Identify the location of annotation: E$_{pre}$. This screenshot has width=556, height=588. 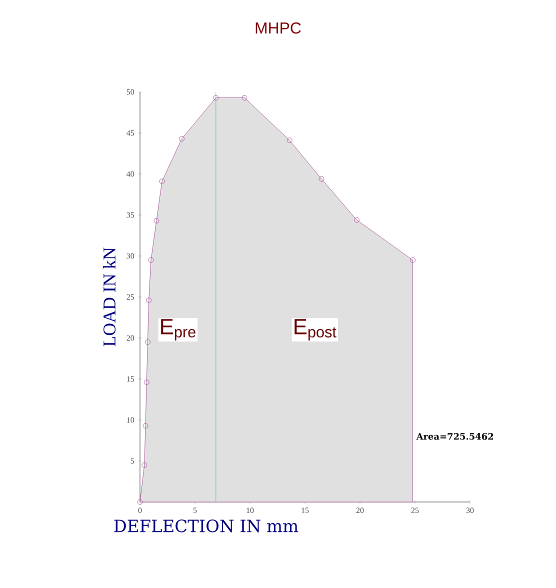
(178, 329).